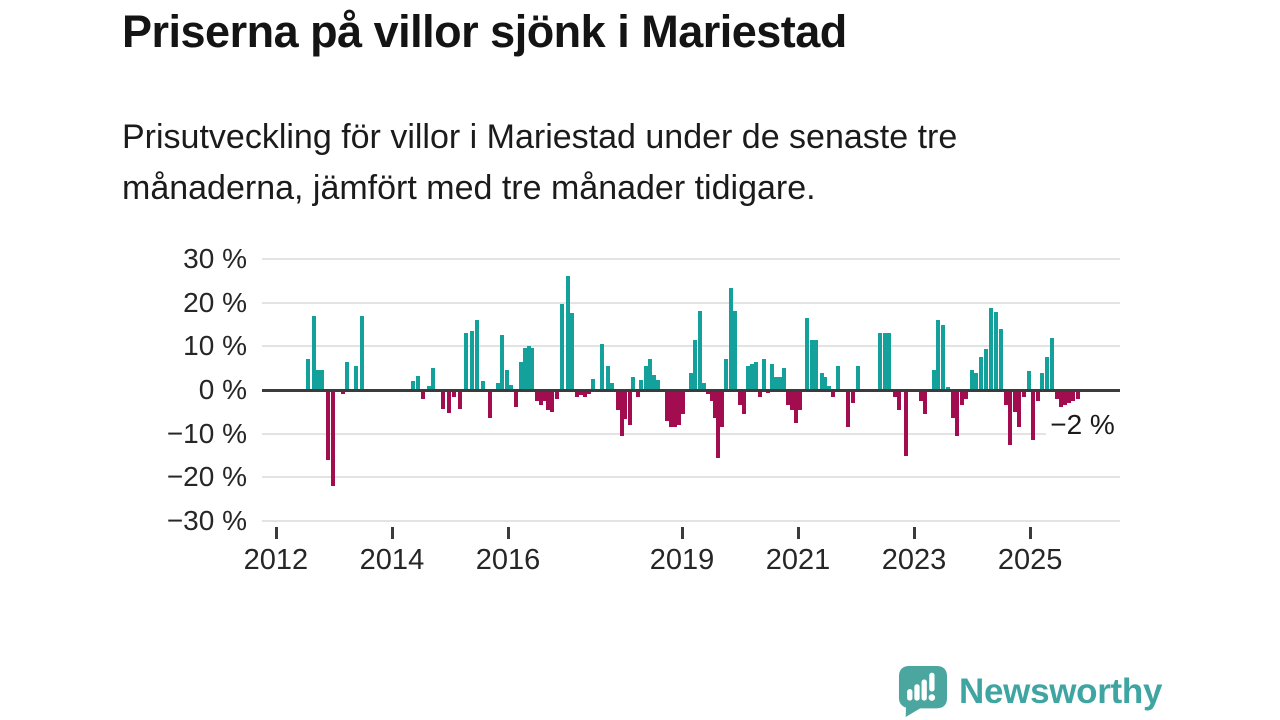 This screenshot has height=720, width=1280. Describe the element at coordinates (215, 346) in the screenshot. I see `y-axis-label: 10 %` at that location.